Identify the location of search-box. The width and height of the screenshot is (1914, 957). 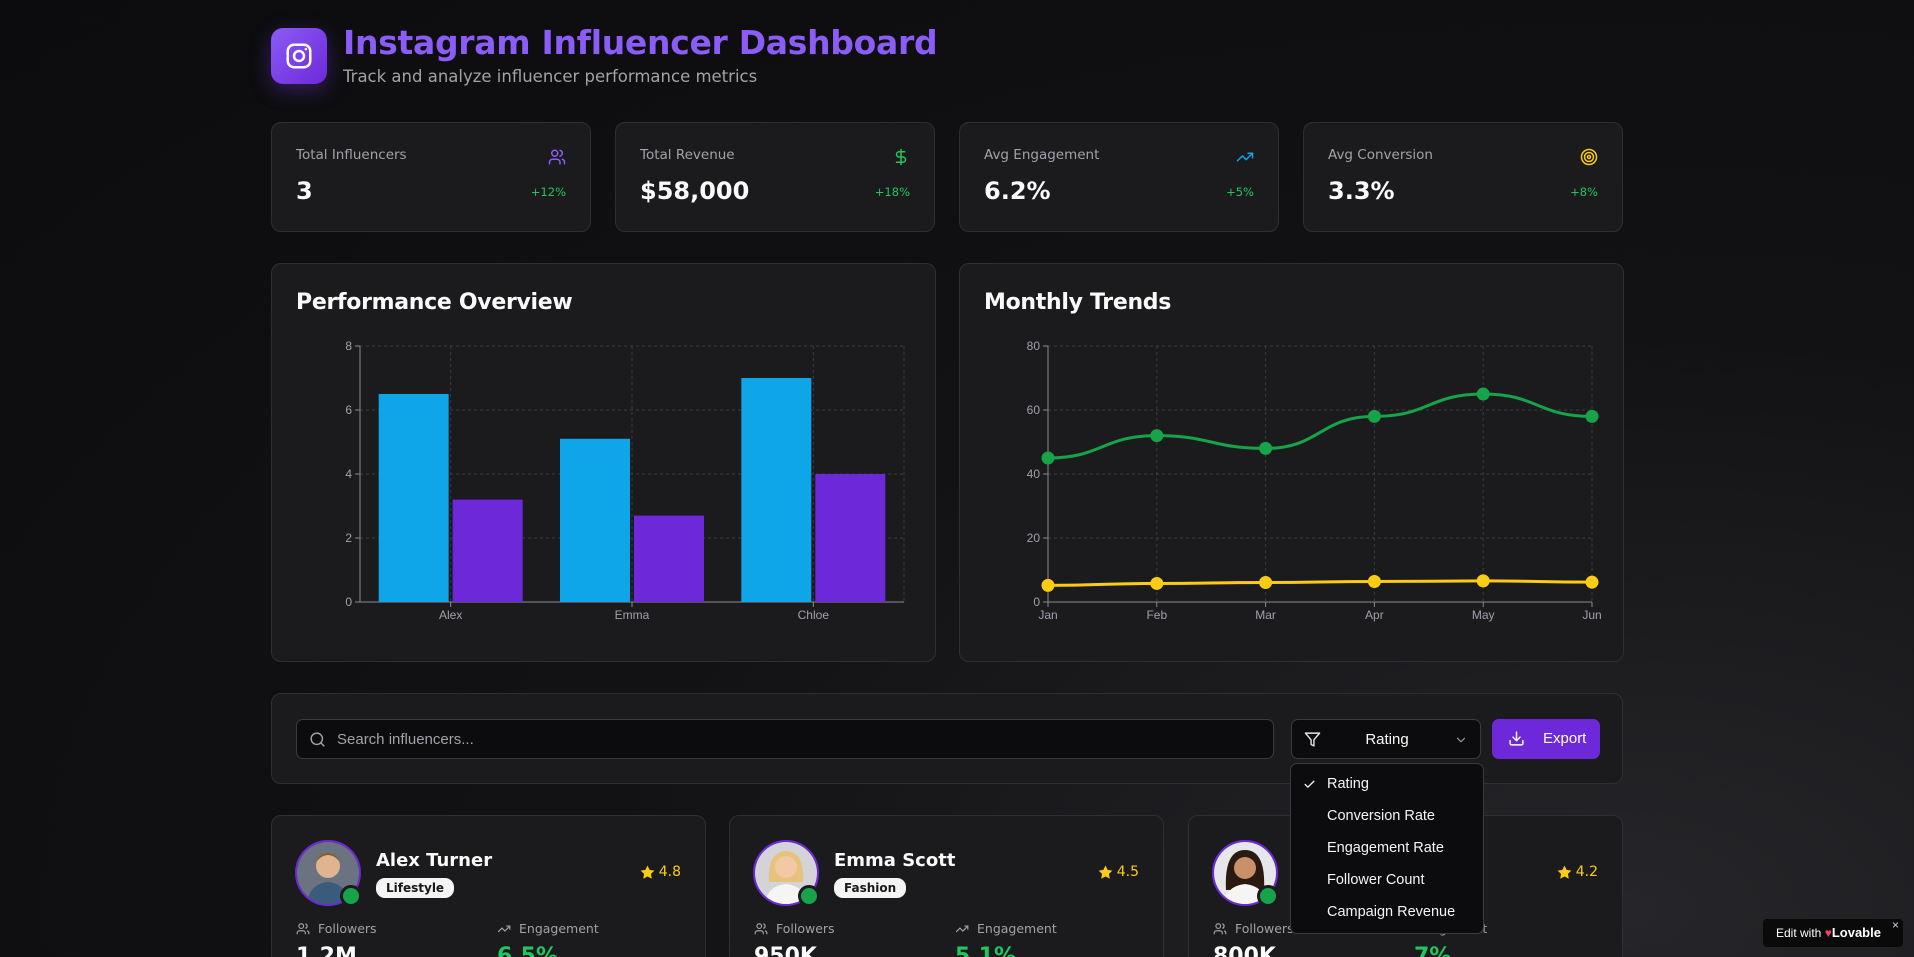
(785, 739).